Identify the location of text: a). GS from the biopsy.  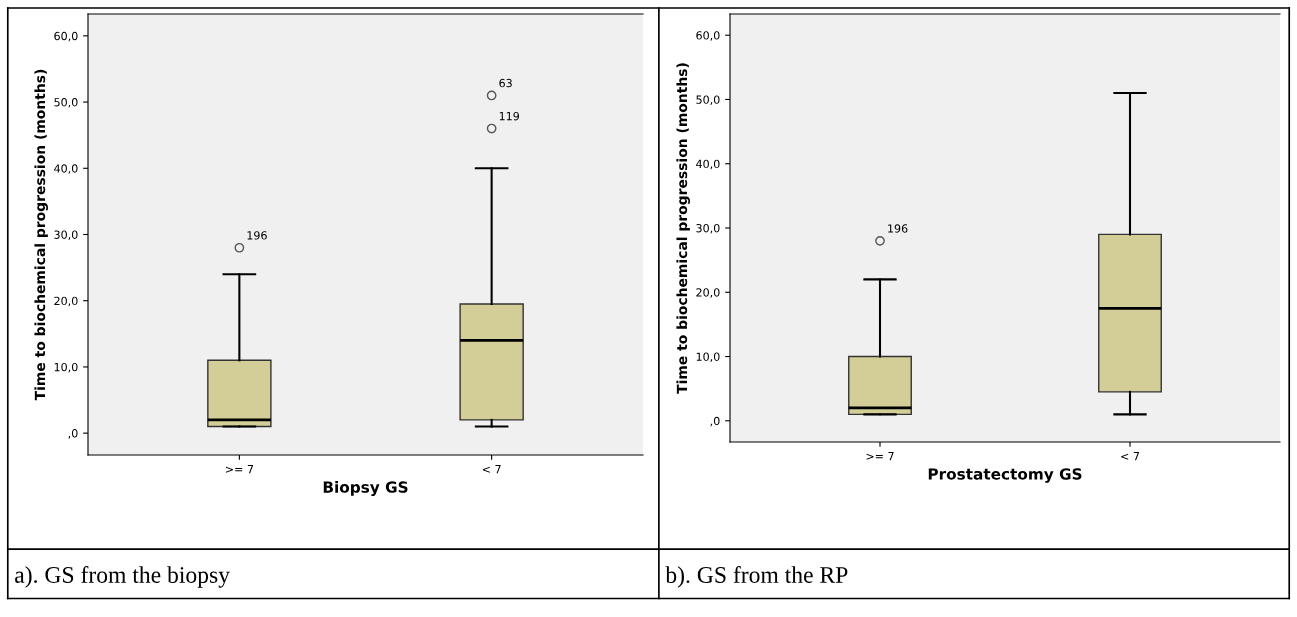
(122, 577).